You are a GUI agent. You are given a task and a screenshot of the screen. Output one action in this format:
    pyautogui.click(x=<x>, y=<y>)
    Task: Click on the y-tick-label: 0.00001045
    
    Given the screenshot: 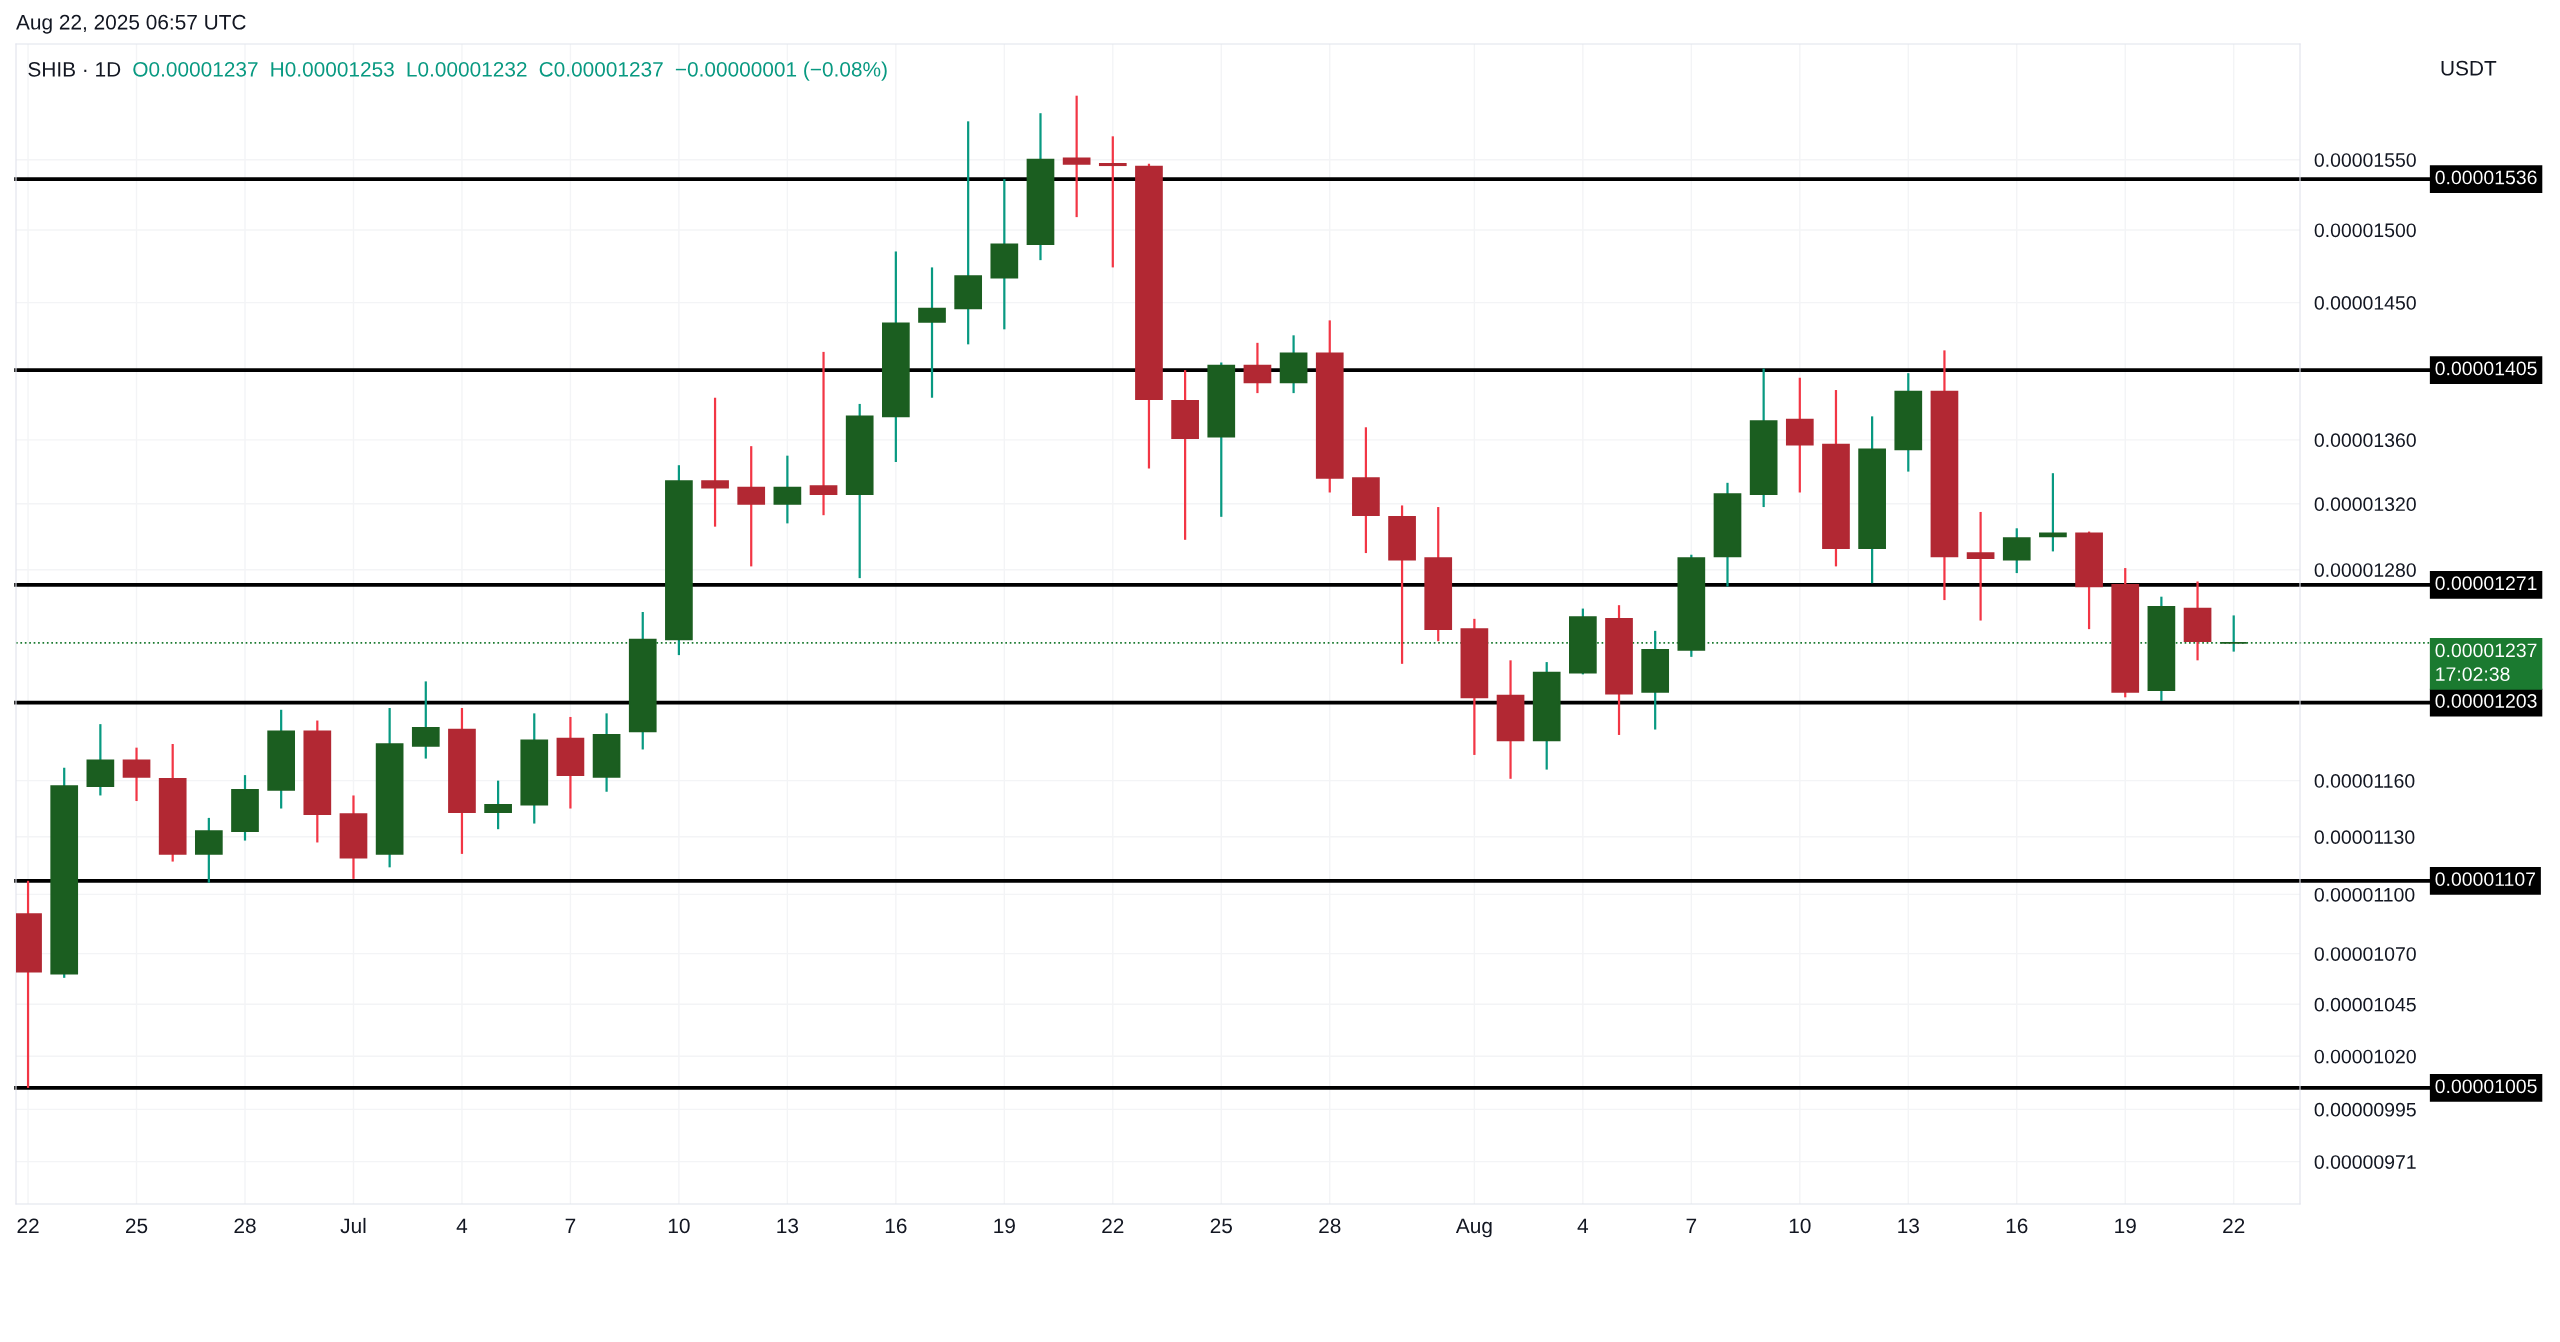 What is the action you would take?
    pyautogui.click(x=2365, y=1004)
    